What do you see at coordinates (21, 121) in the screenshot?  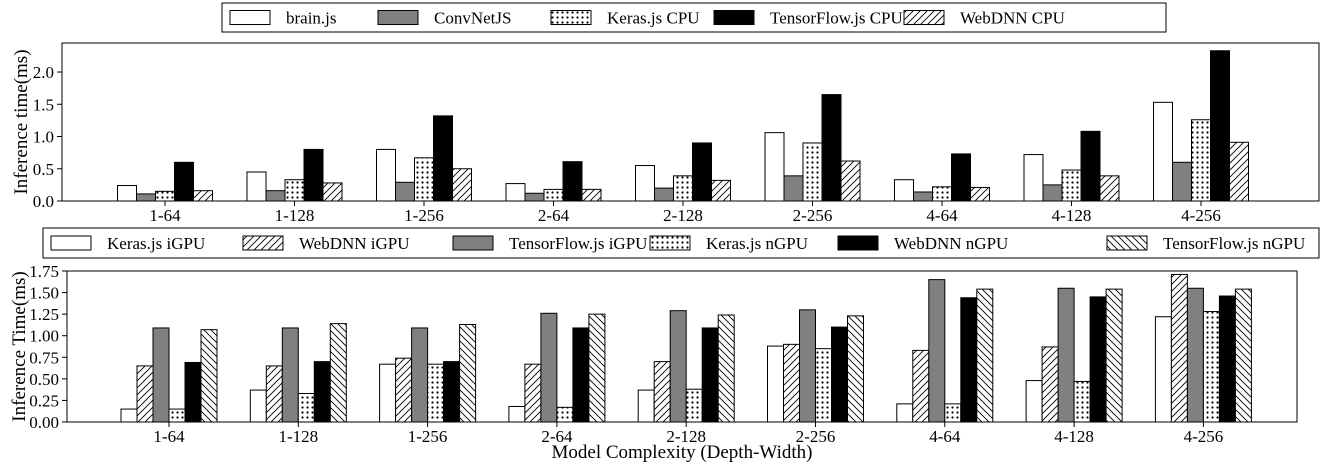 I see `y-axis-title: Inference time(ms)` at bounding box center [21, 121].